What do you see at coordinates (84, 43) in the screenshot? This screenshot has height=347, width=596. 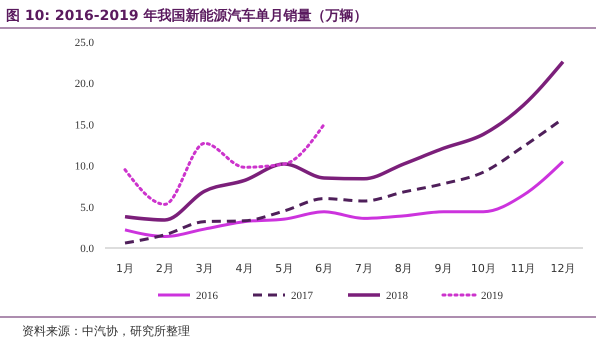 I see `y-tick-label: 25.0` at bounding box center [84, 43].